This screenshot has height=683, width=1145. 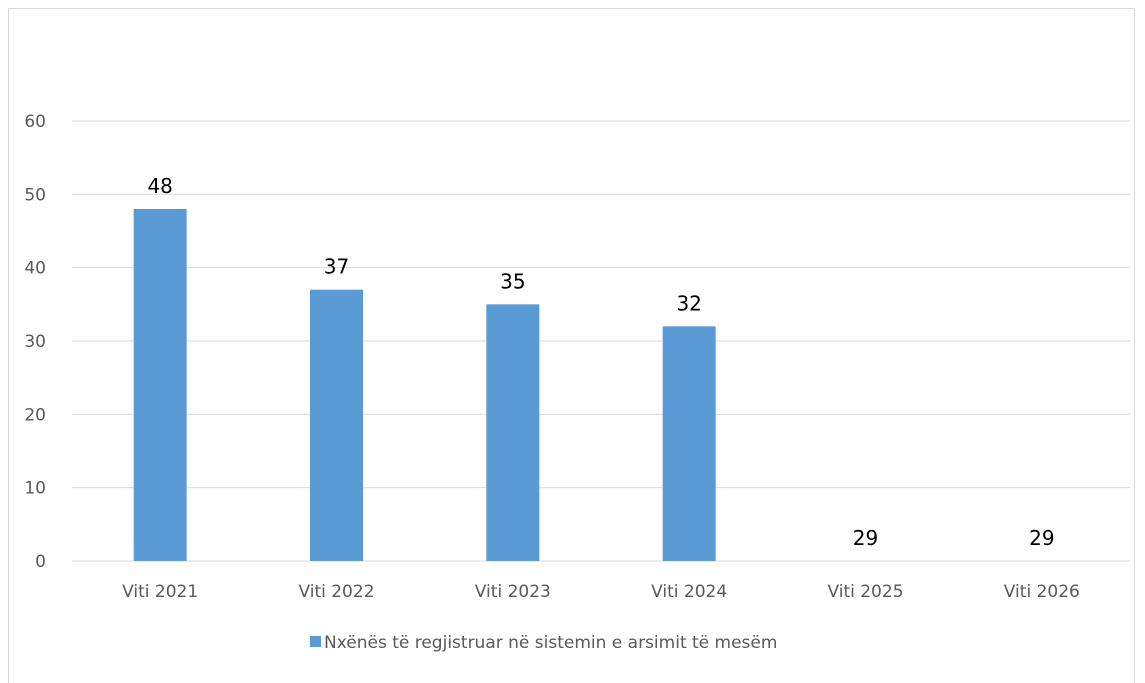 I want to click on x-tick-label: Viti 2022, so click(x=336, y=592).